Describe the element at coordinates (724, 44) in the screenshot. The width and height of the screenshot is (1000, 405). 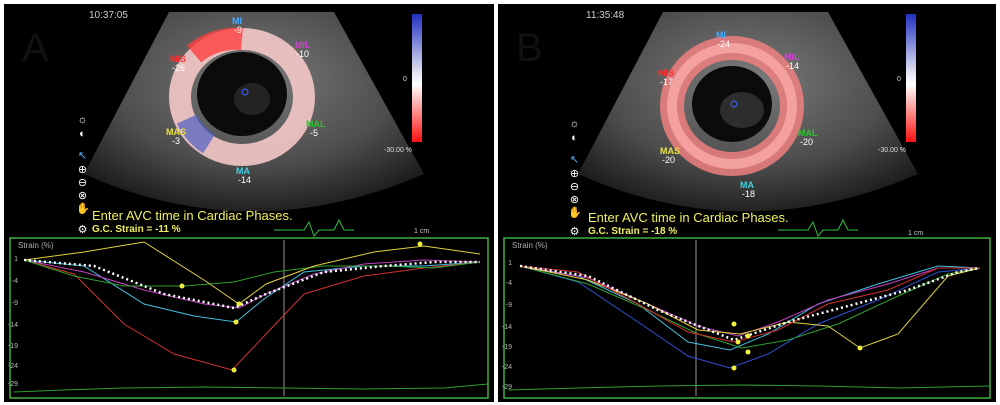
I see `segment-value: -24` at that location.